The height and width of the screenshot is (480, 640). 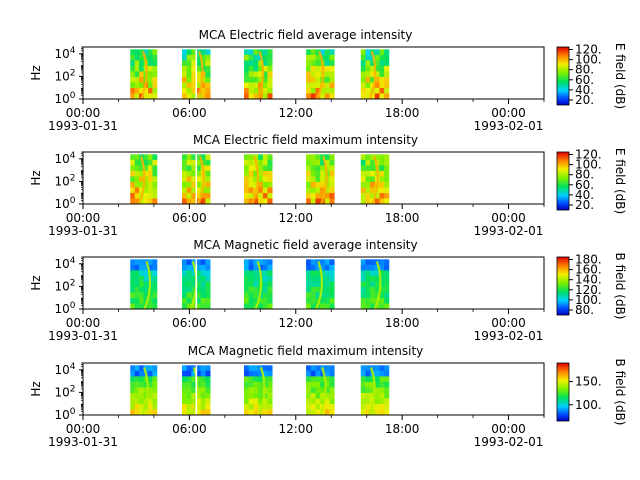 What do you see at coordinates (588, 260) in the screenshot?
I see `colorbar-tick-label: 180.` at bounding box center [588, 260].